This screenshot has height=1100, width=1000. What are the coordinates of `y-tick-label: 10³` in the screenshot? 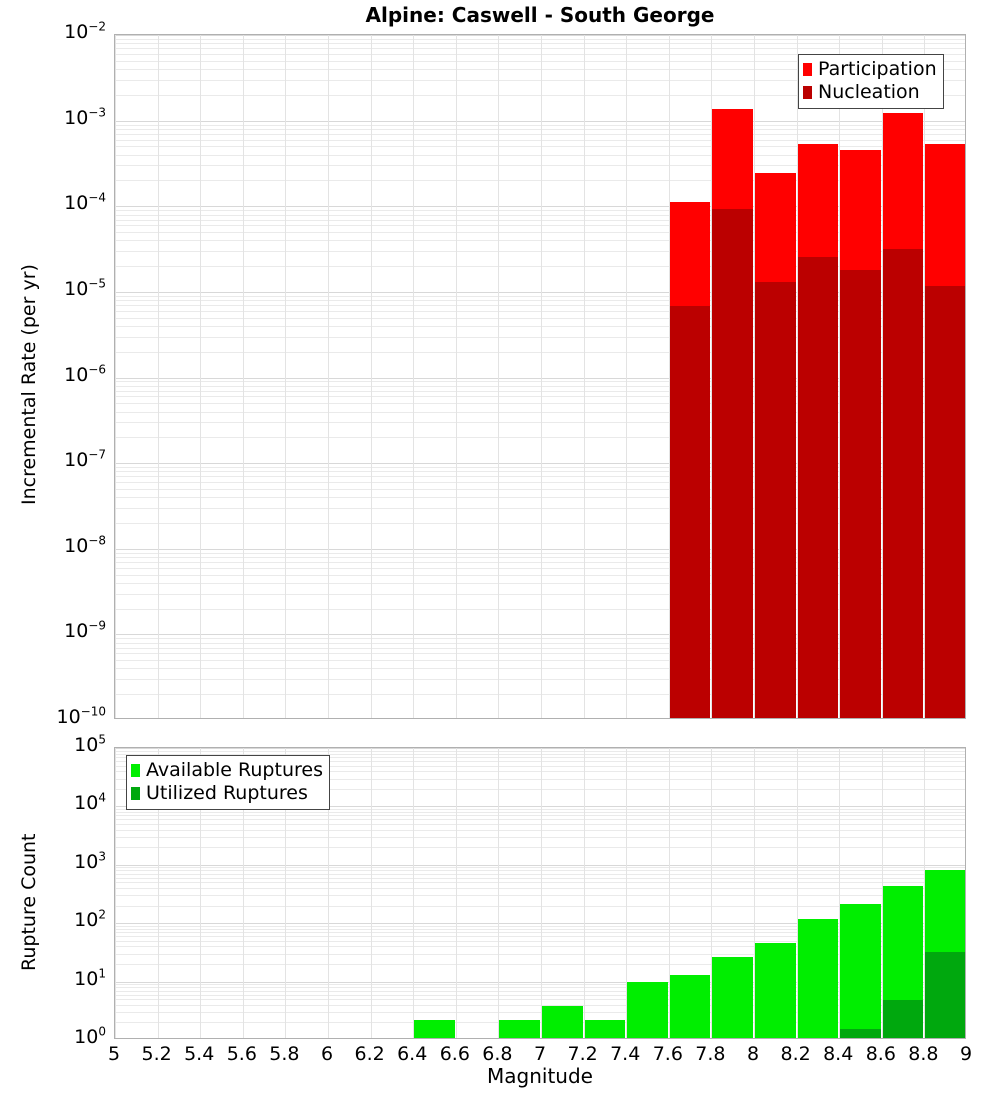 It's located at (90, 861).